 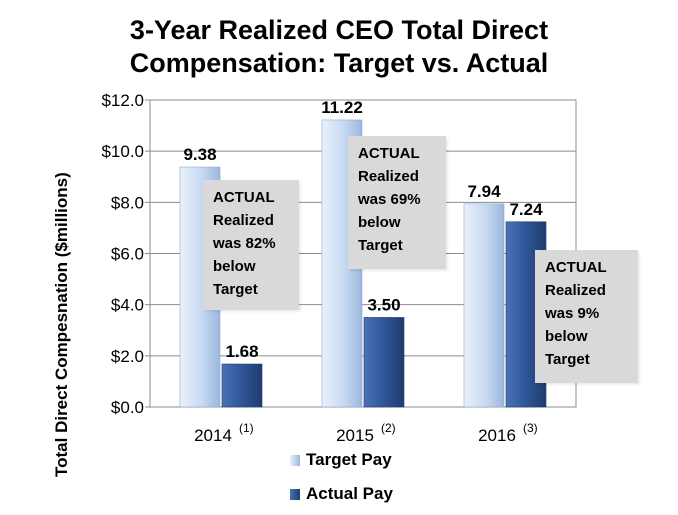 What do you see at coordinates (339, 30) in the screenshot?
I see `chart-title-line-1: 3-Year Realized CEO Total Direct` at bounding box center [339, 30].